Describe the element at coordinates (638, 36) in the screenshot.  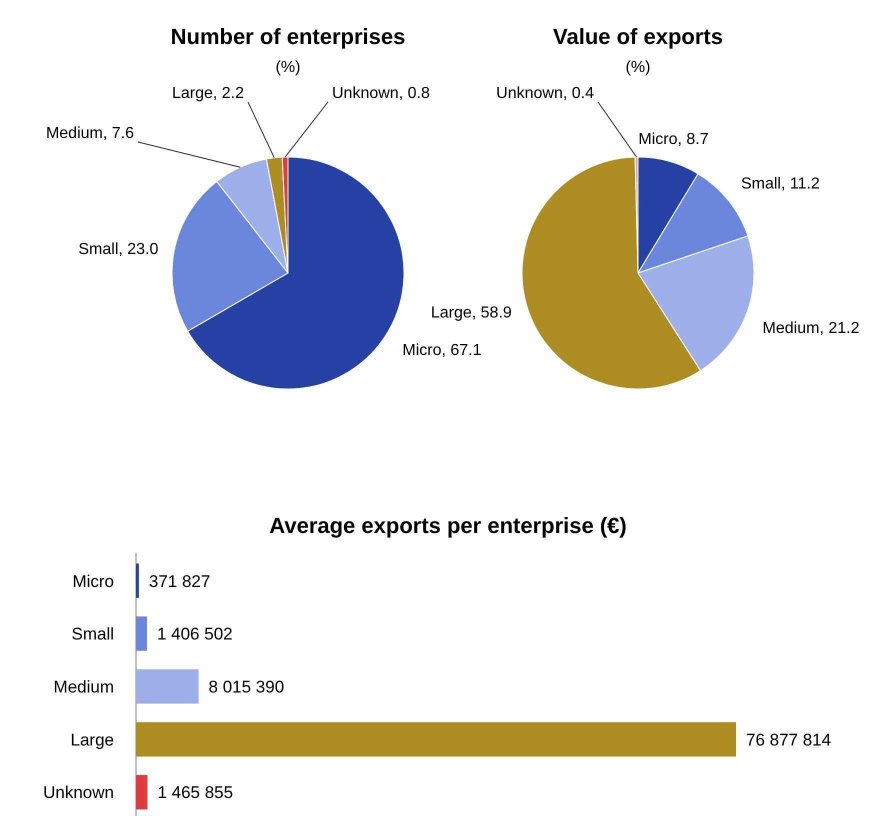
I see `chart-title: Value of exports` at that location.